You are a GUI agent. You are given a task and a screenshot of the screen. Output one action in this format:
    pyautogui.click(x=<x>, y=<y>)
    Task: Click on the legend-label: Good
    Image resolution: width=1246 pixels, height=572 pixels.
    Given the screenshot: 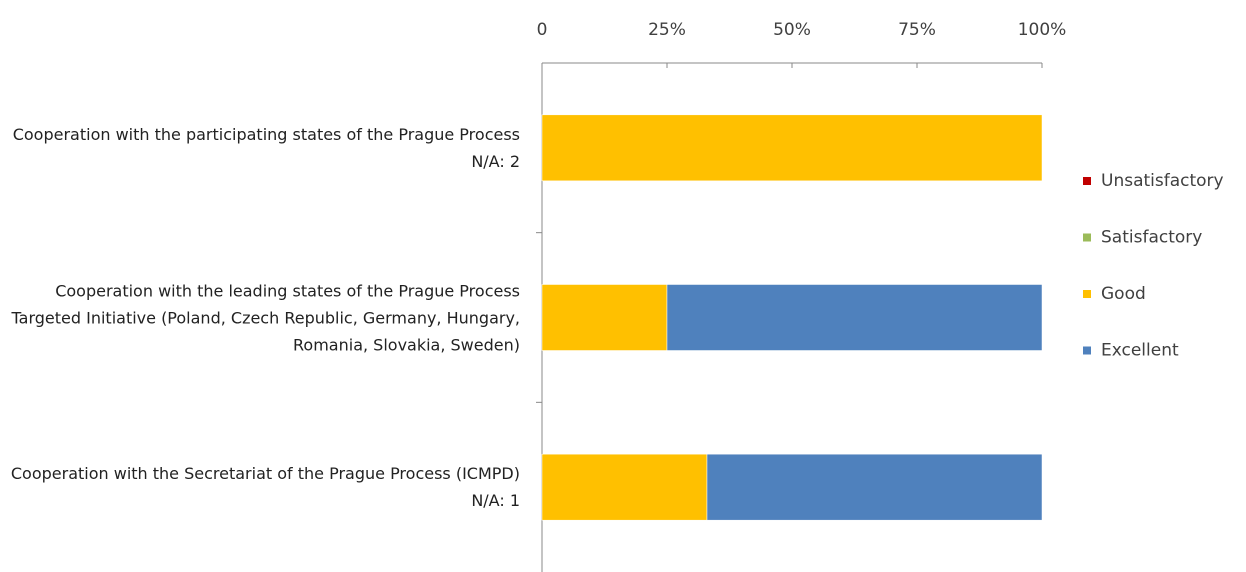 What is the action you would take?
    pyautogui.click(x=1123, y=294)
    